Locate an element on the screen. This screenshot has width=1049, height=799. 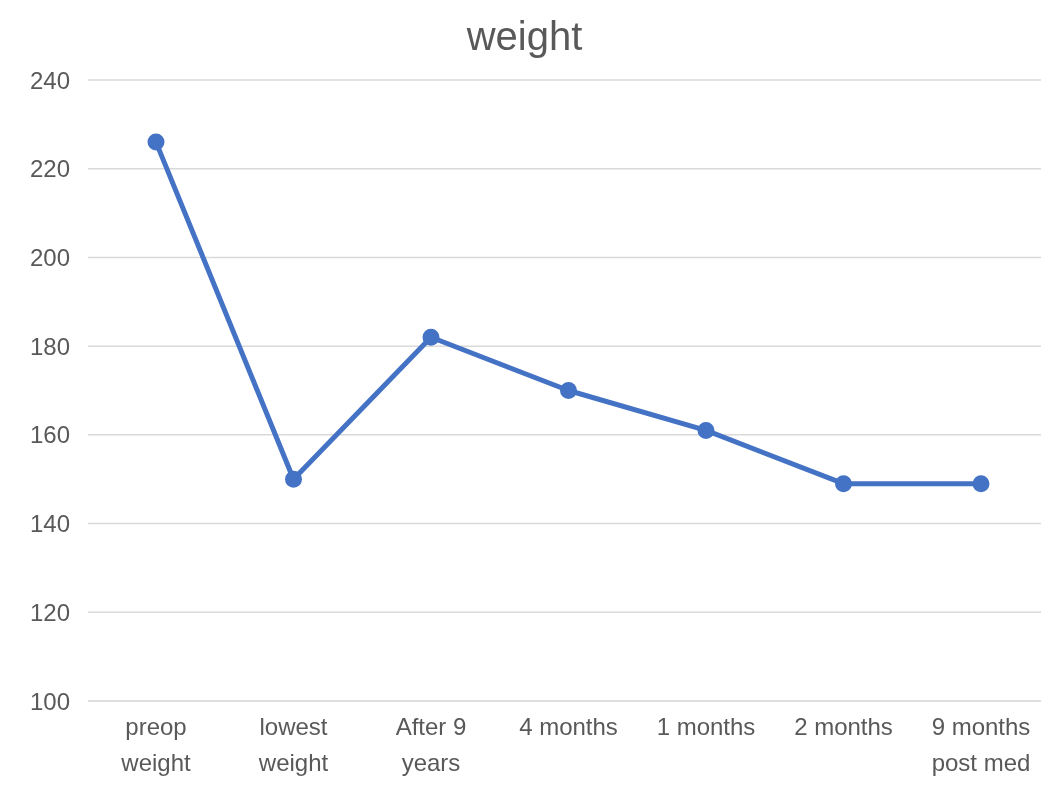
y-tick-label: 160 is located at coordinates (49, 435).